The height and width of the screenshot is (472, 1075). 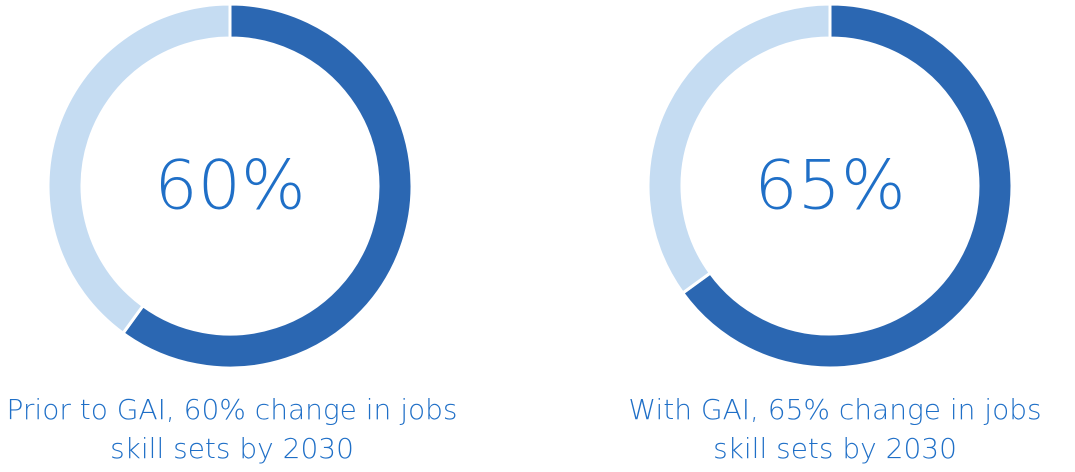 What do you see at coordinates (834, 409) in the screenshot?
I see `caption: With GAI, 65% change in jobs` at bounding box center [834, 409].